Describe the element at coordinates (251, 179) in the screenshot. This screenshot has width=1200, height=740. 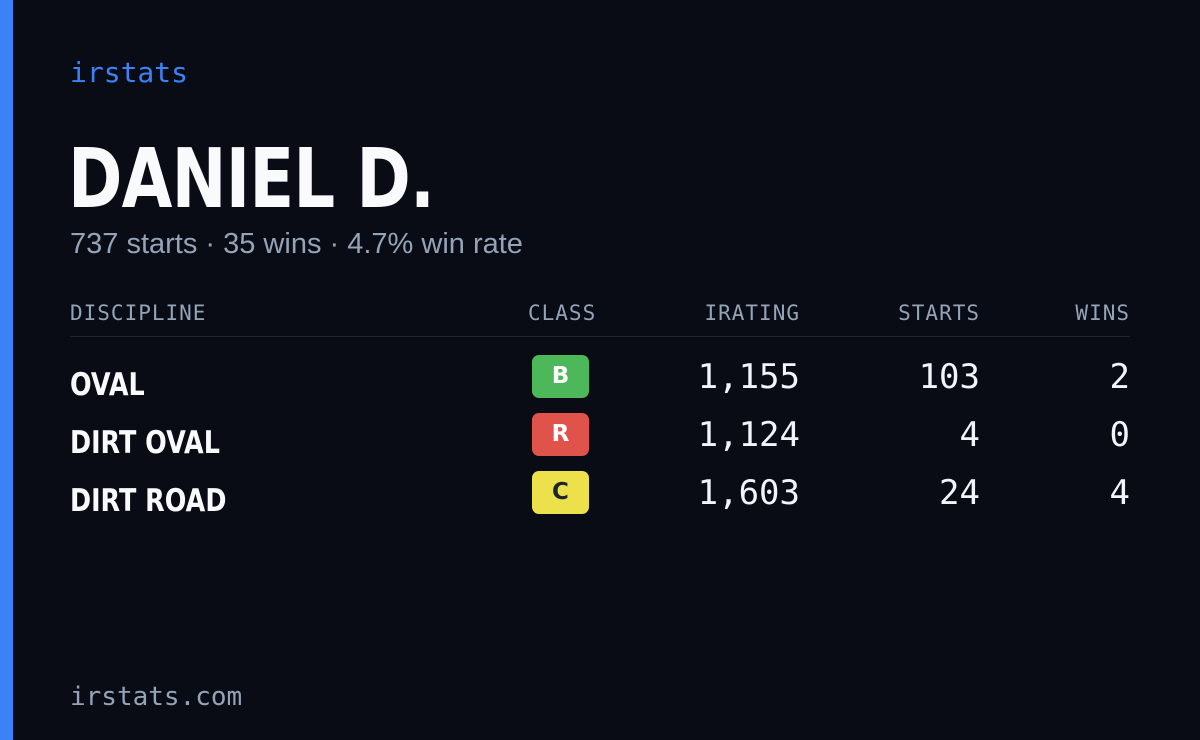
I see `driver-name: DANIEL D.` at that location.